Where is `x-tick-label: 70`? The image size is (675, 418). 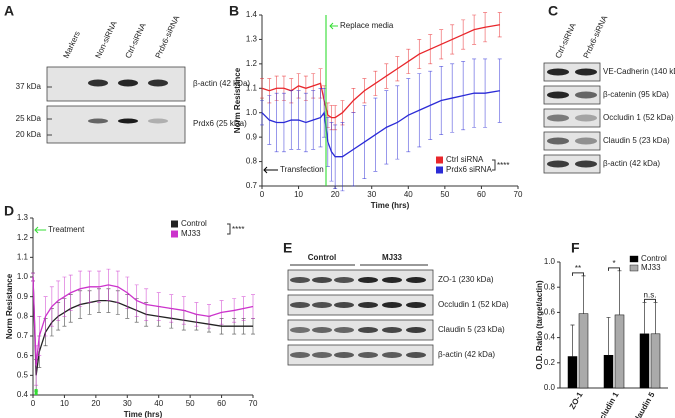 x-tick-label: 70 is located at coordinates (253, 403).